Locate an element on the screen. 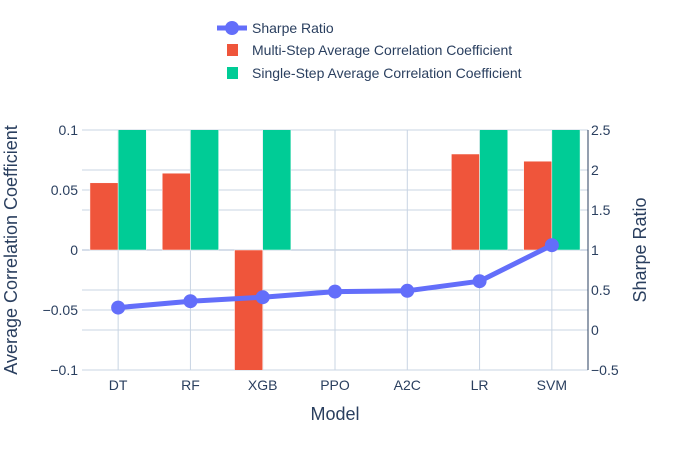 The height and width of the screenshot is (450, 700). legend-label-sharpe: Sharpe Ratio is located at coordinates (293, 28).